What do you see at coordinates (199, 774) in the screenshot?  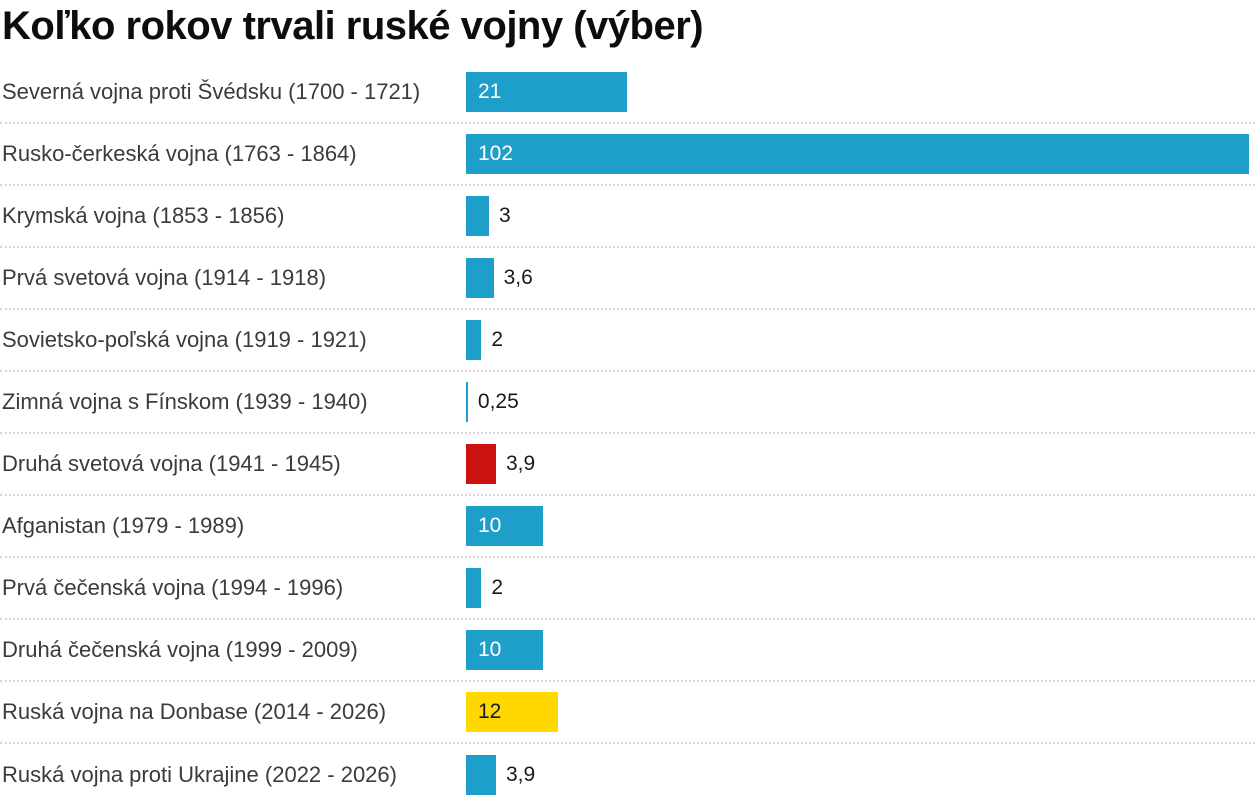 I see `row-label: Ruská vojna proti Ukrajine (2022 - 2026)` at bounding box center [199, 774].